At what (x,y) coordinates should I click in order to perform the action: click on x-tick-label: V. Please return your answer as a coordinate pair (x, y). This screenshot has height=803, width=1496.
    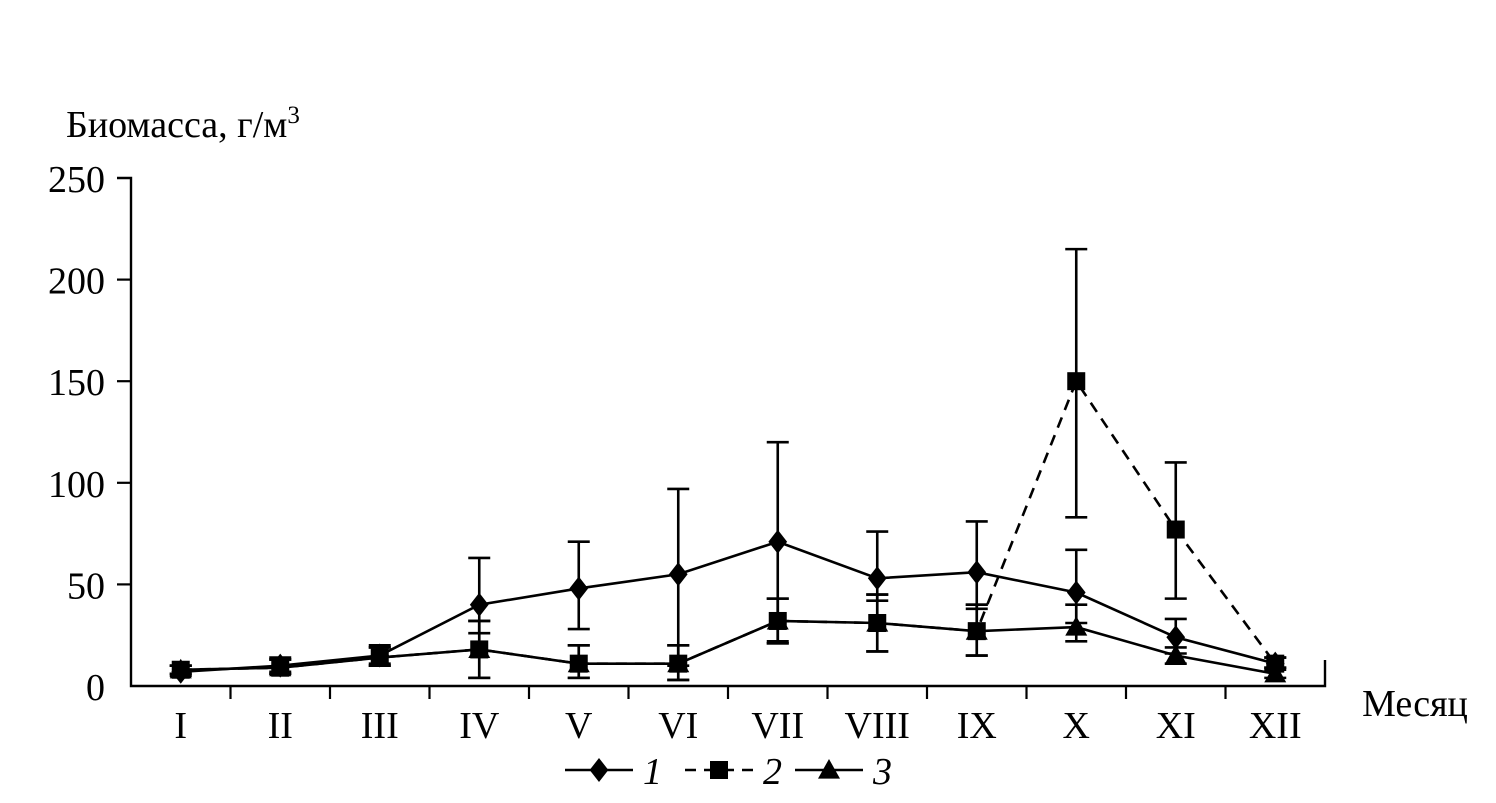
    Looking at the image, I should click on (579, 726).